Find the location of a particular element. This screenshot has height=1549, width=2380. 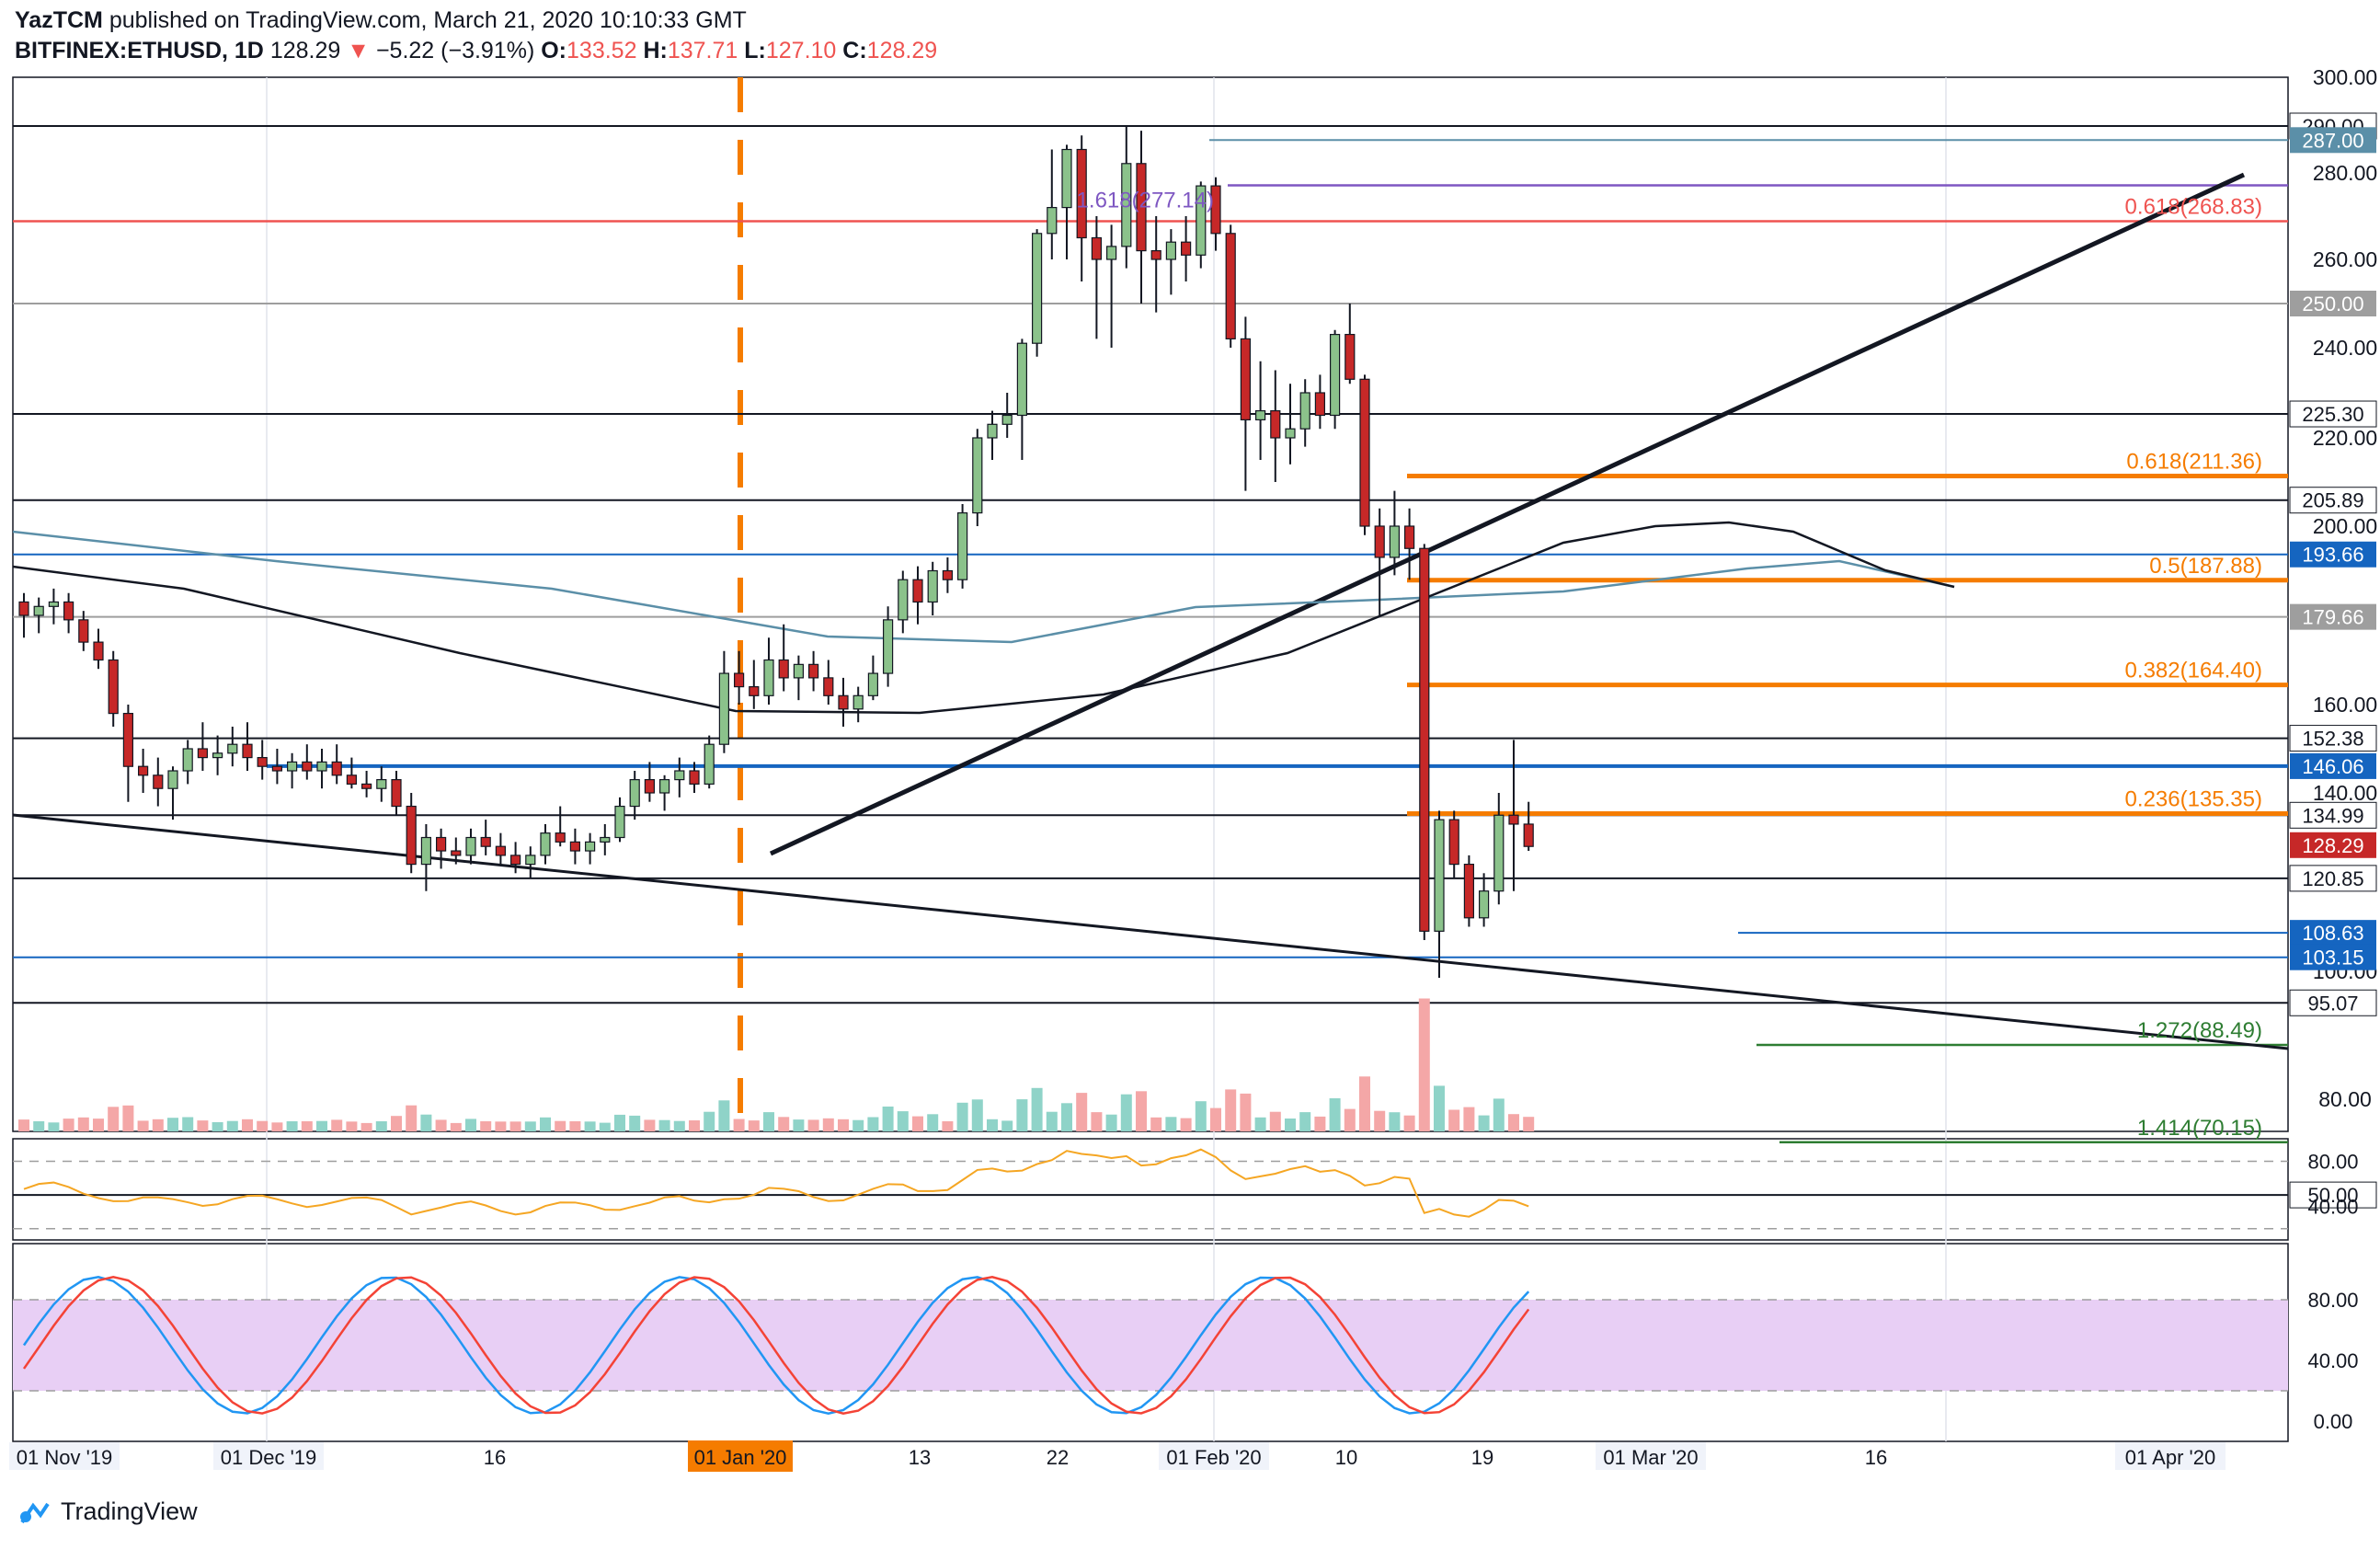

author: YazTCM is located at coordinates (59, 20).